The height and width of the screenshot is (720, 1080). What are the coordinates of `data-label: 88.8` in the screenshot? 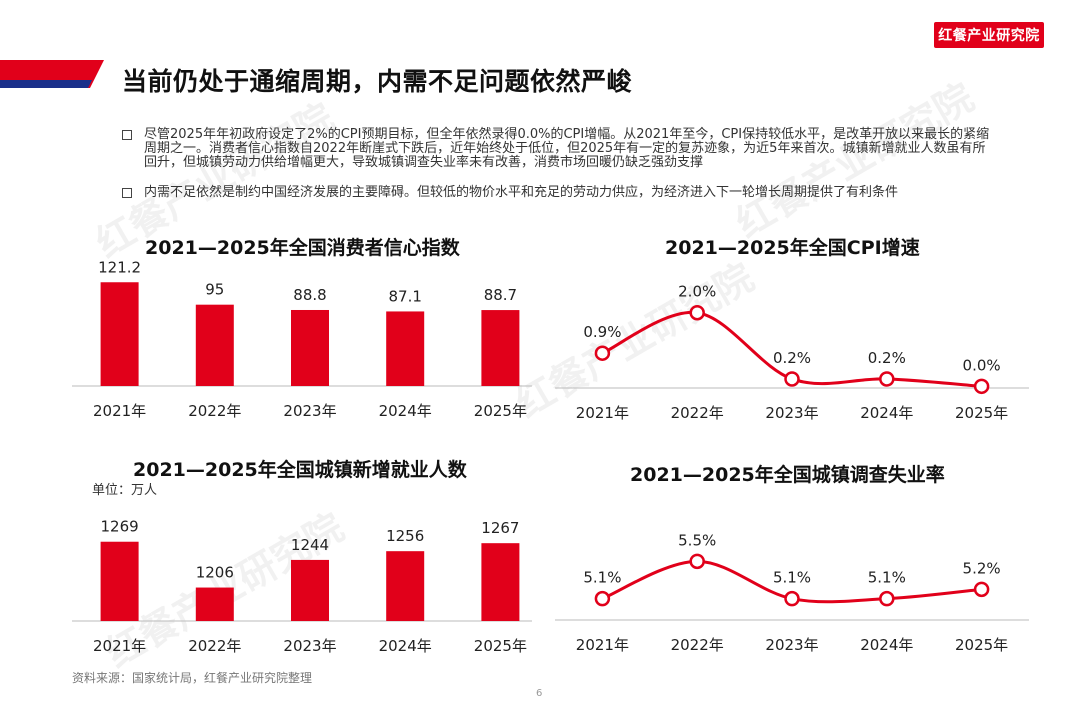 It's located at (309, 295).